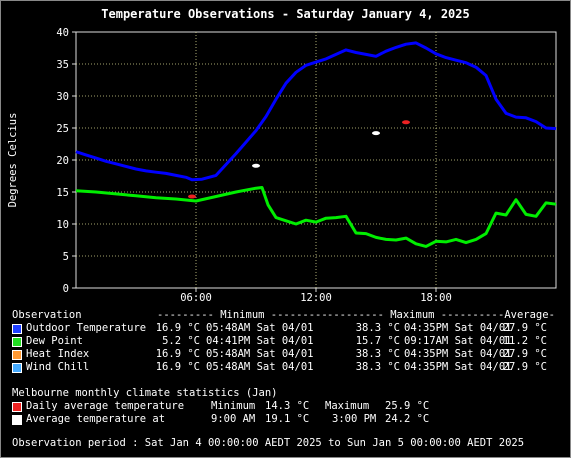 The width and height of the screenshot is (571, 458). I want to click on series-line-dew-point, so click(316, 217).